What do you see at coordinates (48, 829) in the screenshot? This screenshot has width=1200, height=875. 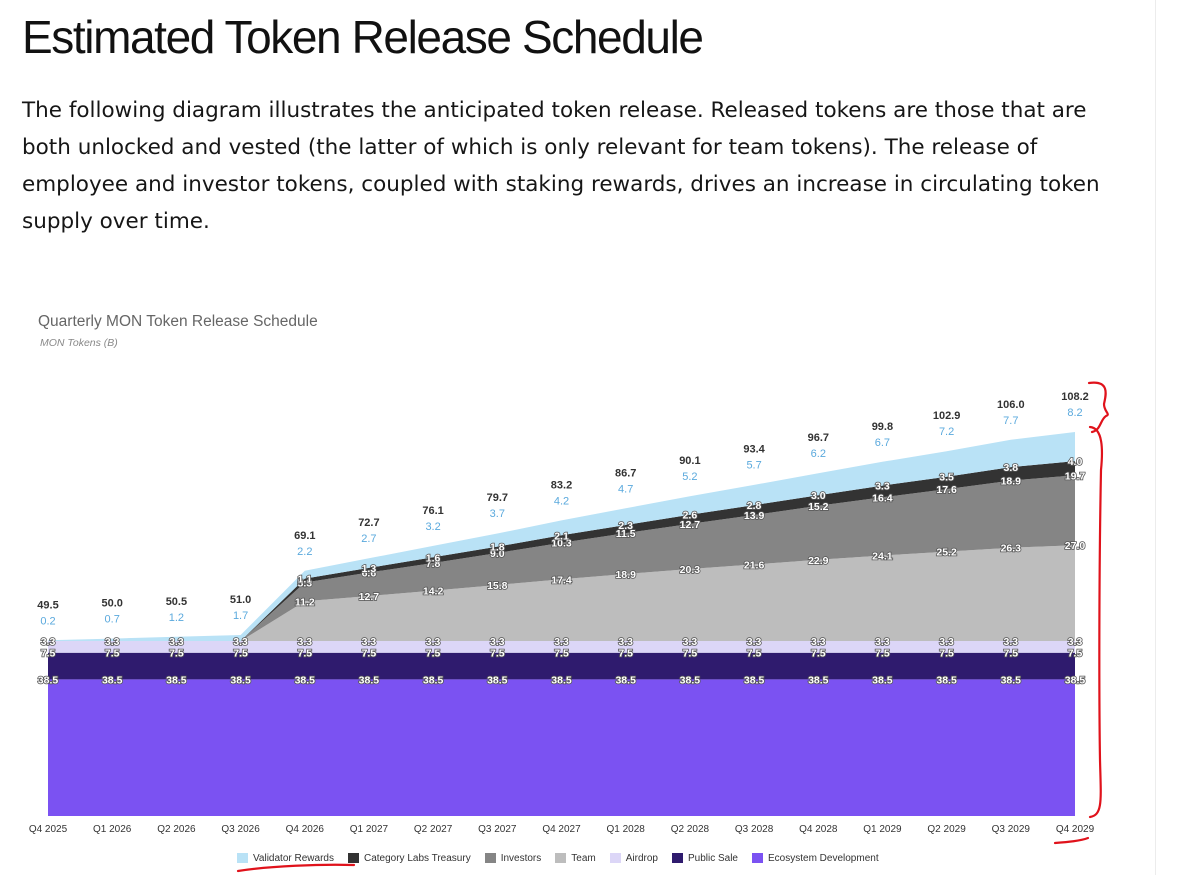 I see `x-tick-label: Q4 2025` at bounding box center [48, 829].